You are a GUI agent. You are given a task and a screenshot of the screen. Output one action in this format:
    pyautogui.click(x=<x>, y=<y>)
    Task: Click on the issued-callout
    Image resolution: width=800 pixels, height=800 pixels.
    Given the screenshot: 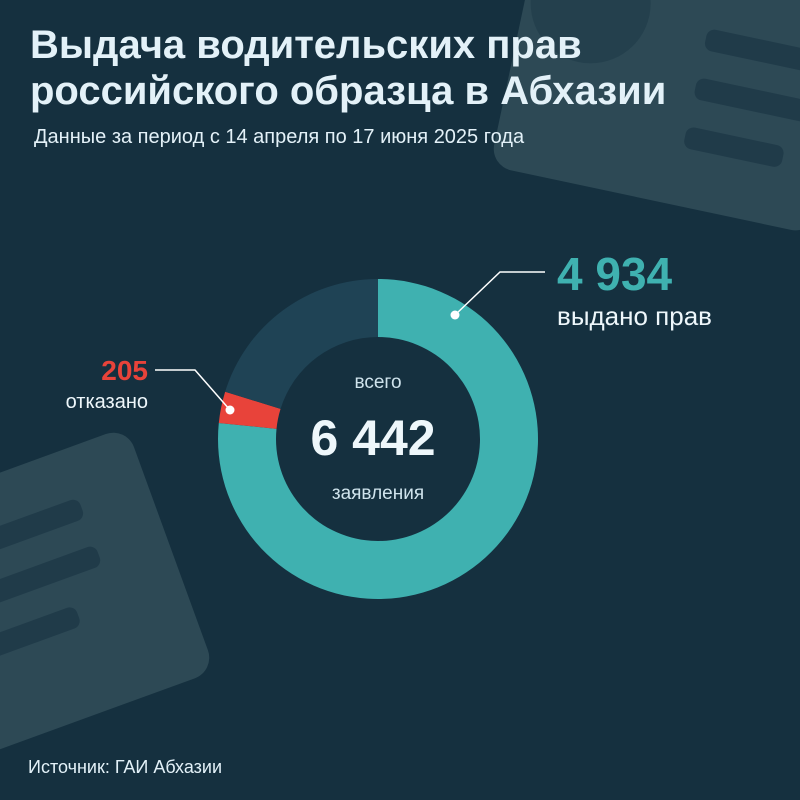 What is the action you would take?
    pyautogui.click(x=497, y=295)
    